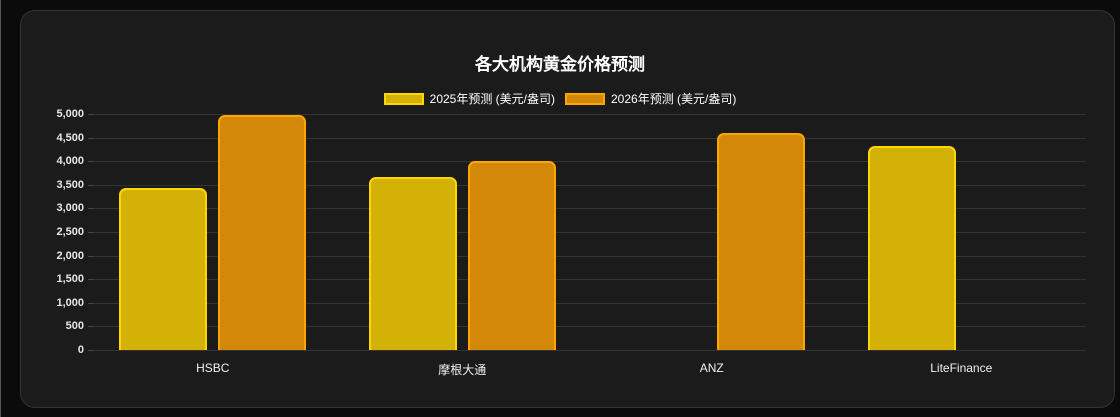  What do you see at coordinates (80, 350) in the screenshot?
I see `y-tick-label: 0` at bounding box center [80, 350].